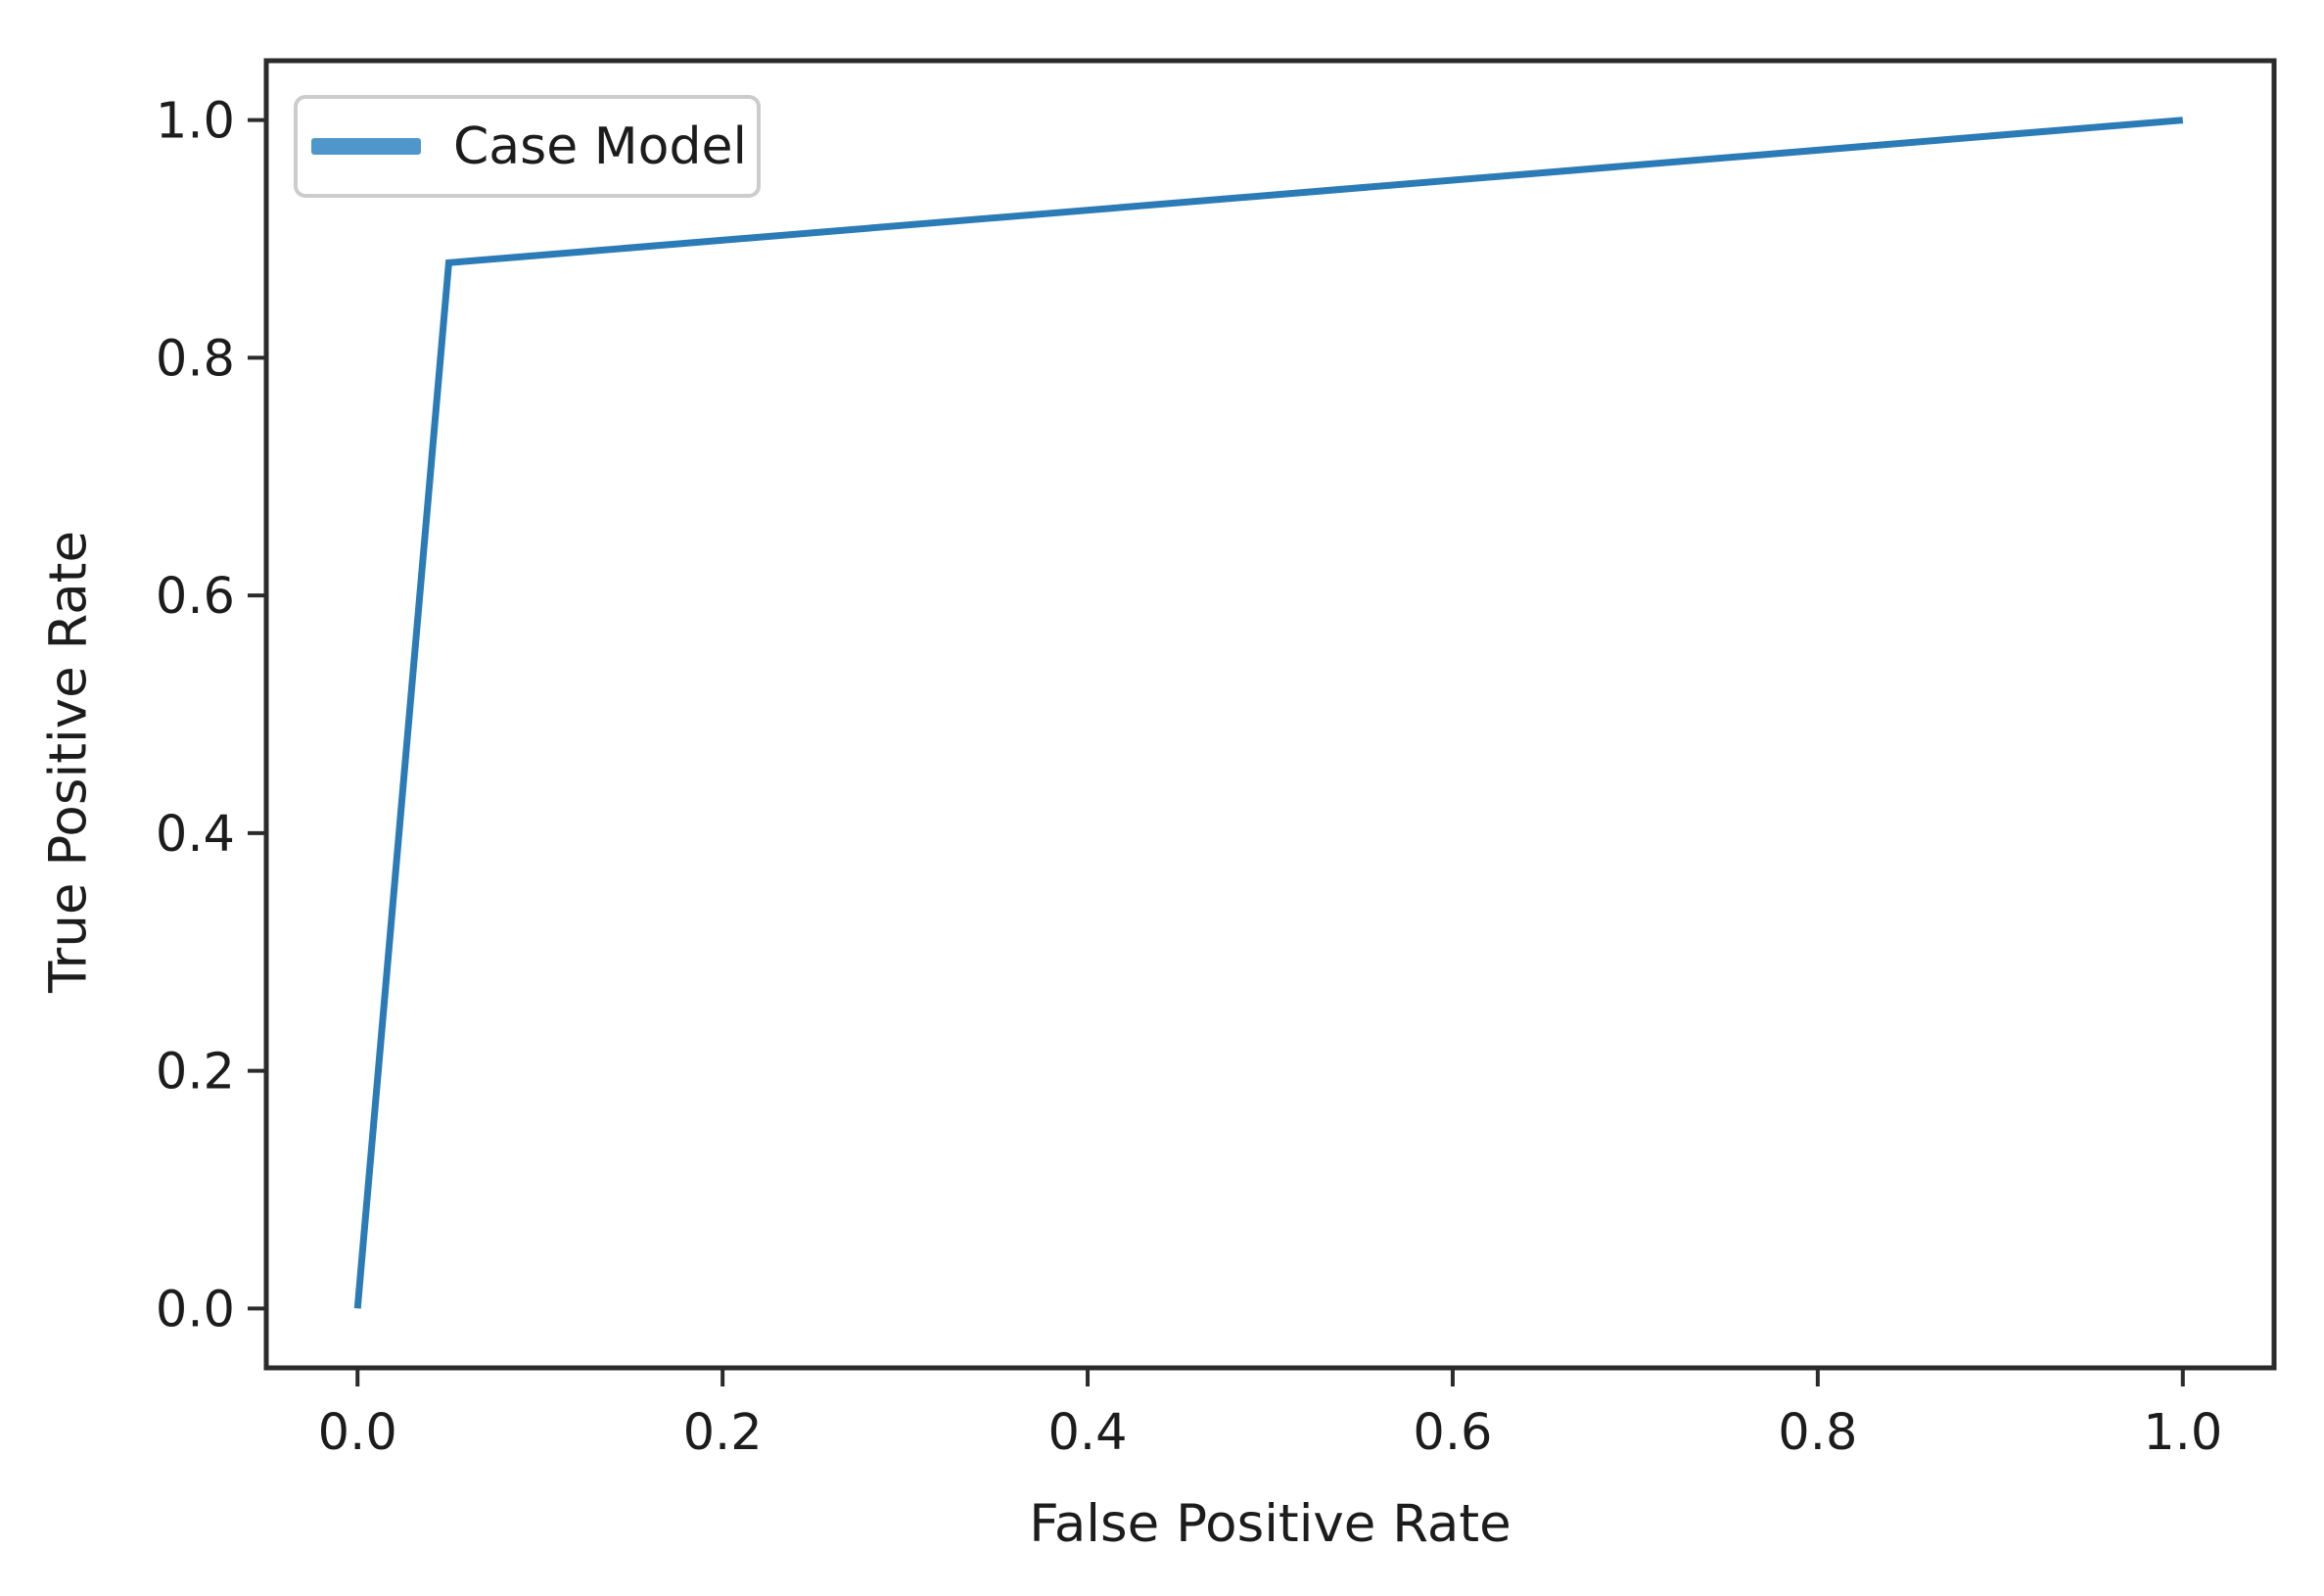 This screenshot has height=1596, width=2324. What do you see at coordinates (195, 1309) in the screenshot?
I see `y-tick-label: 0.0` at bounding box center [195, 1309].